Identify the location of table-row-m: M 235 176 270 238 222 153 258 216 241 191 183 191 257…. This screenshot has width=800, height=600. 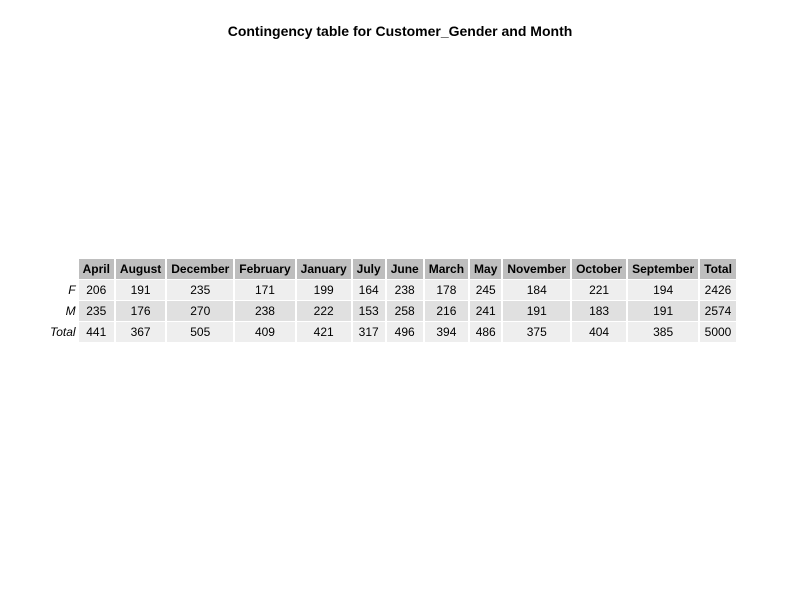
(393, 311).